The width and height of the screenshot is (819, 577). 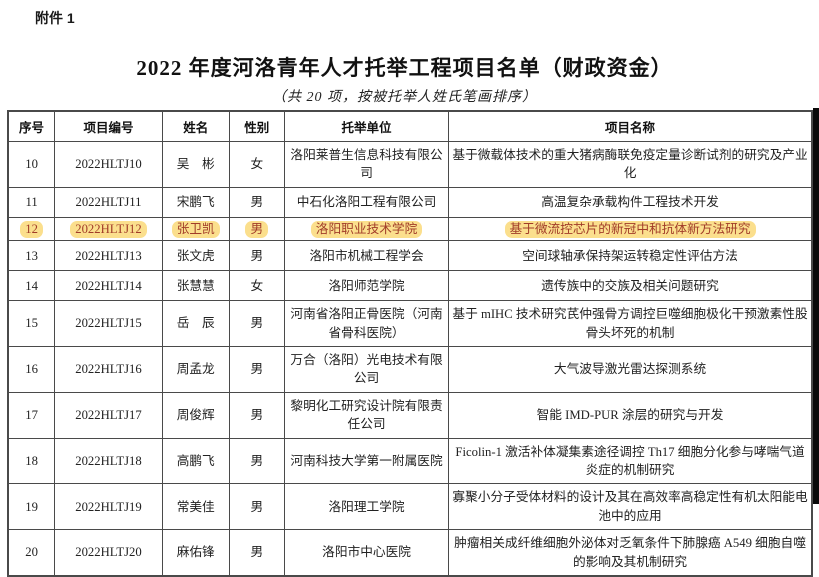 What do you see at coordinates (31, 553) in the screenshot?
I see `cell-no: 20` at bounding box center [31, 553].